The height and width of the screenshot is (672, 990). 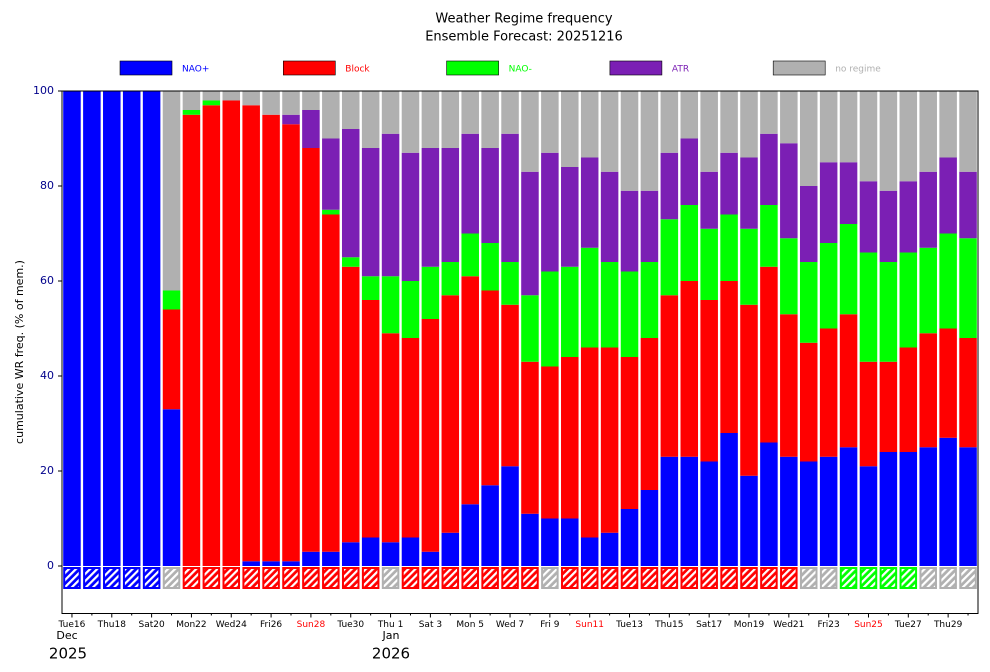 I want to click on x-tick-label: Wed24, so click(x=231, y=625).